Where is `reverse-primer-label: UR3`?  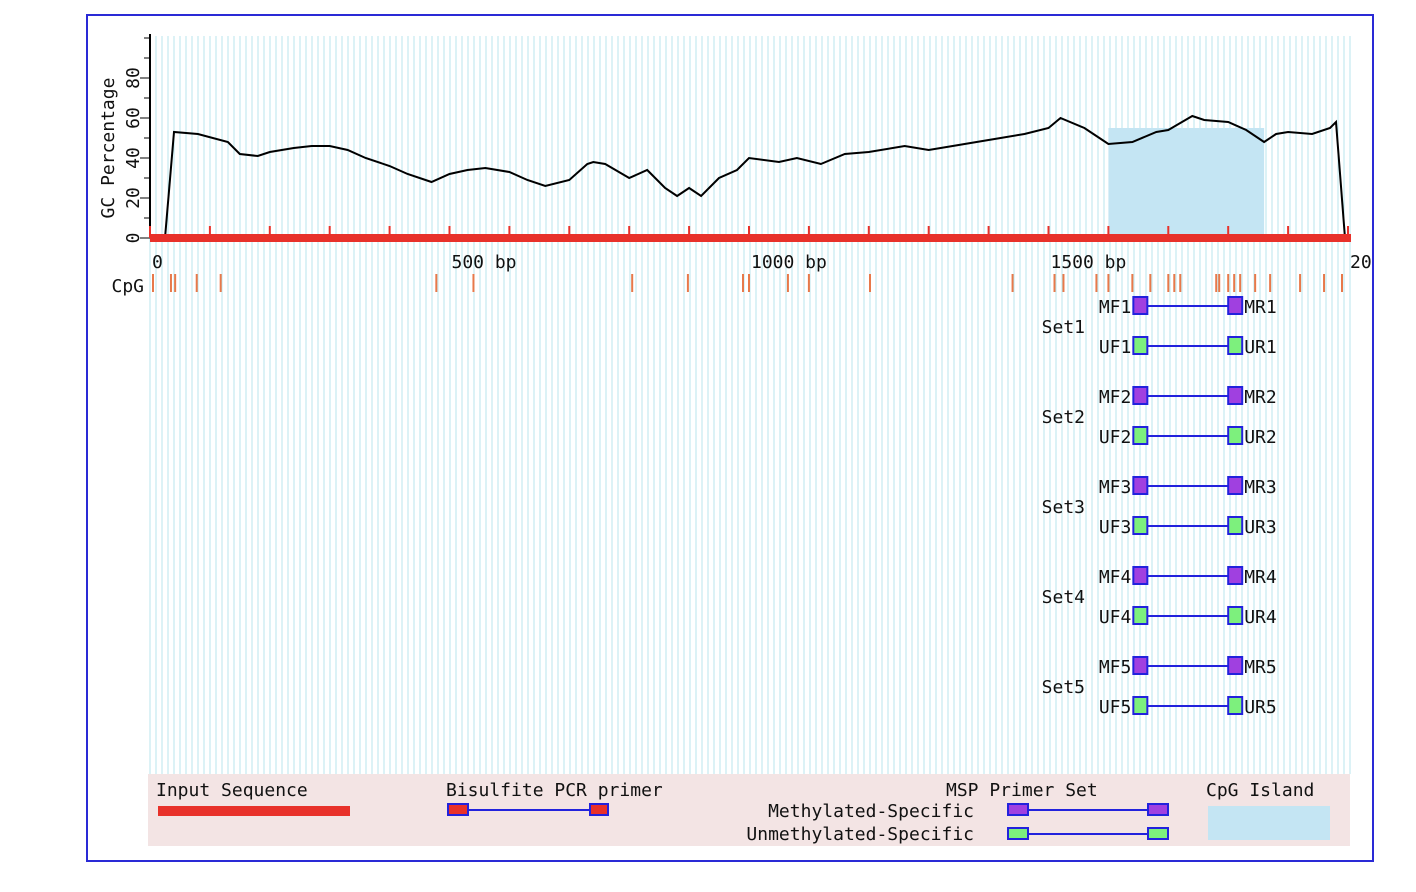 reverse-primer-label: UR3 is located at coordinates (1260, 527).